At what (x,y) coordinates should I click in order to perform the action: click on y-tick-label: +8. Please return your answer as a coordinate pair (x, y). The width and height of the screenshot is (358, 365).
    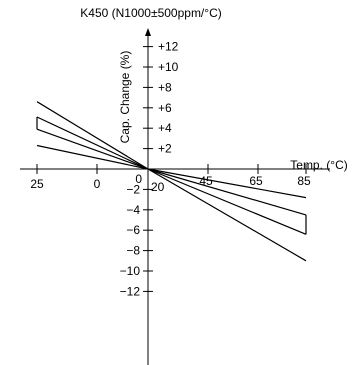
    Looking at the image, I should click on (165, 87).